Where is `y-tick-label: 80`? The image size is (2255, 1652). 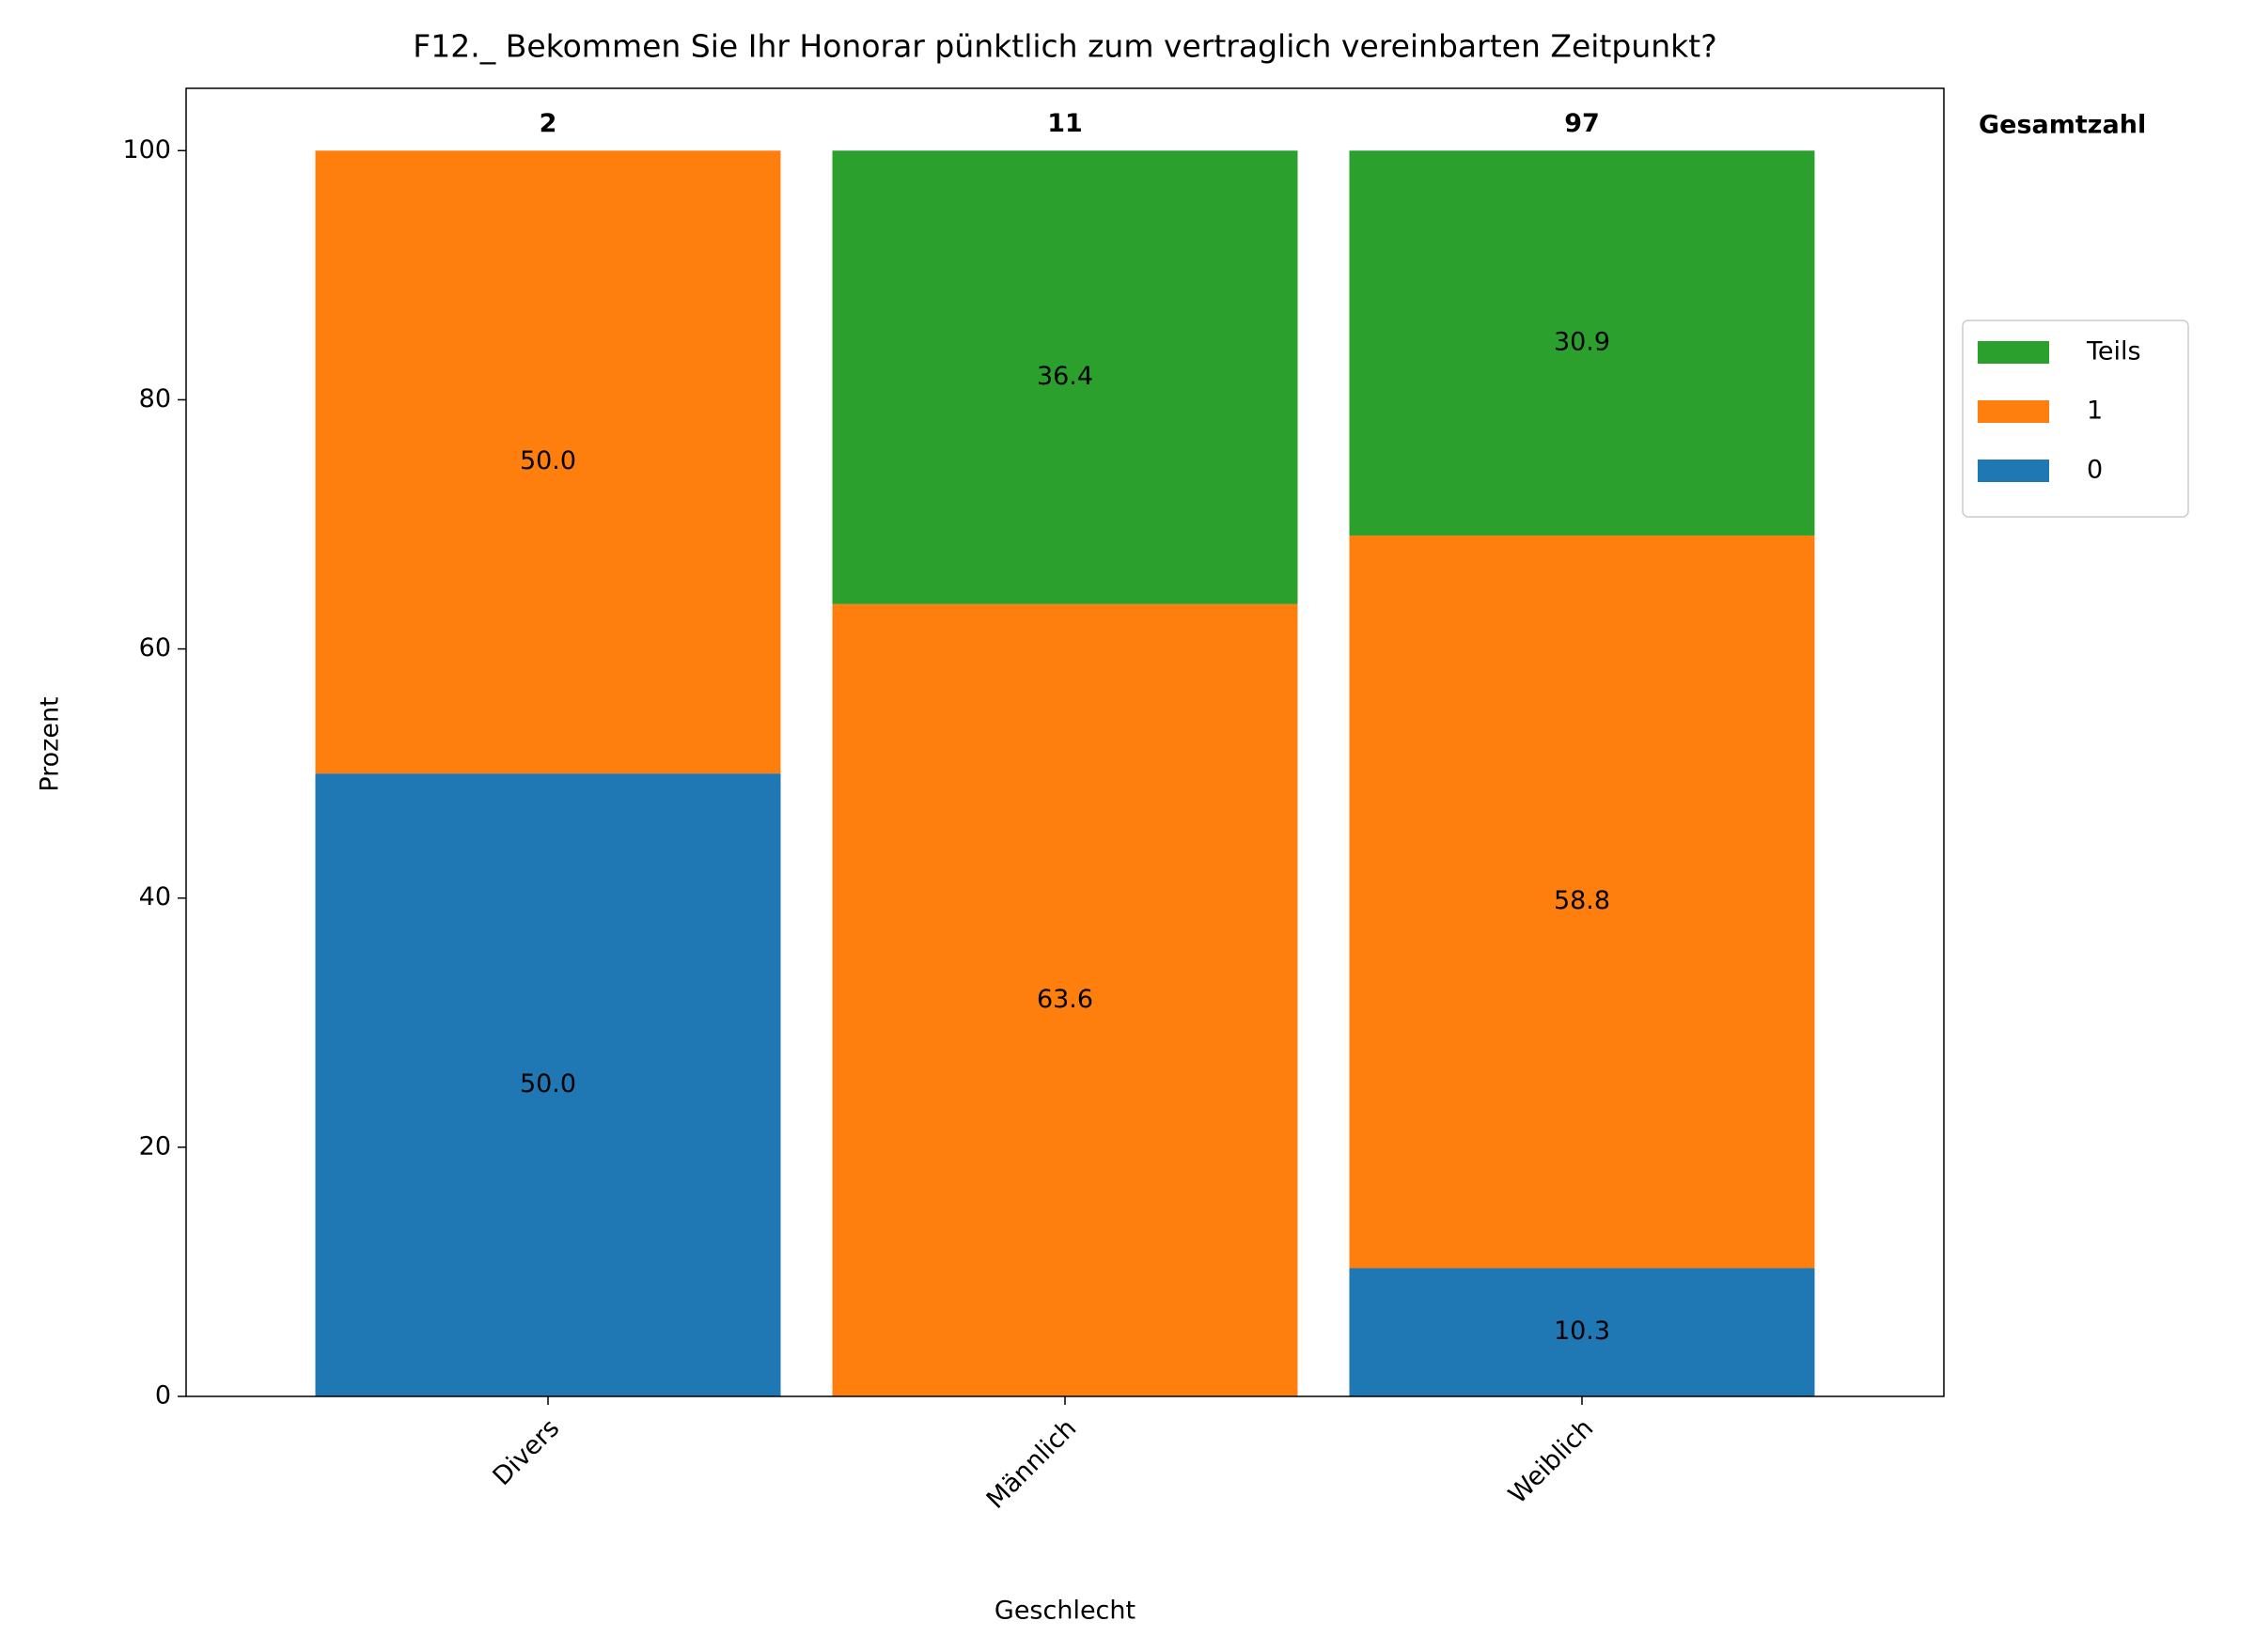 y-tick-label: 80 is located at coordinates (155, 398).